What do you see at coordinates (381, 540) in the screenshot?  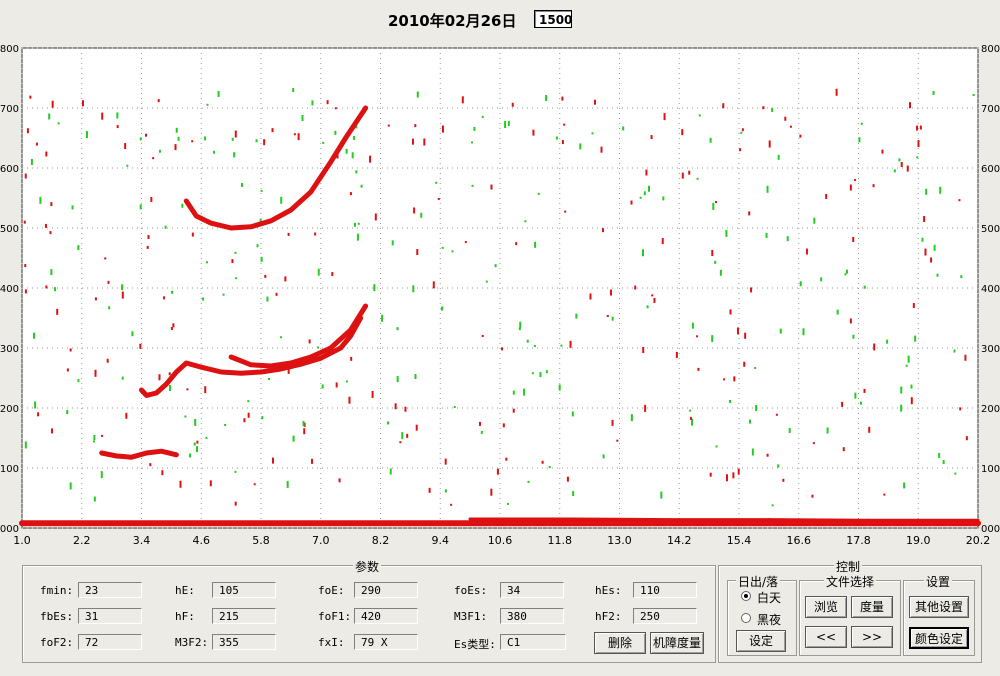 I see `x-tick-label: 8.2` at bounding box center [381, 540].